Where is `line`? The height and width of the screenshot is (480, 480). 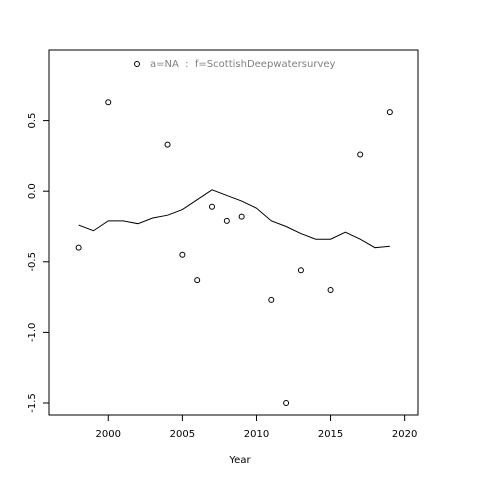 line is located at coordinates (234, 219).